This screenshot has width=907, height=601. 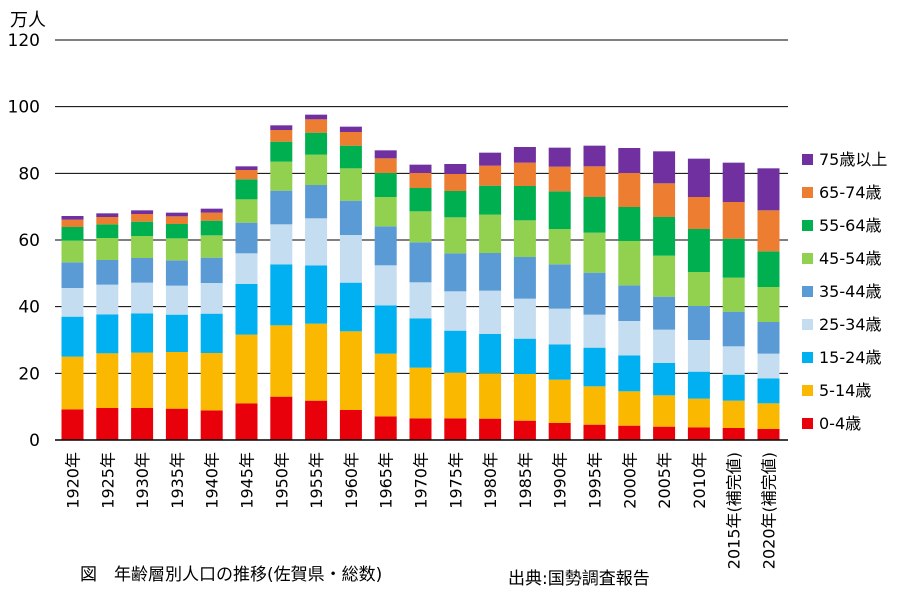 I want to click on legend-label: 55-64歳, so click(x=850, y=225).